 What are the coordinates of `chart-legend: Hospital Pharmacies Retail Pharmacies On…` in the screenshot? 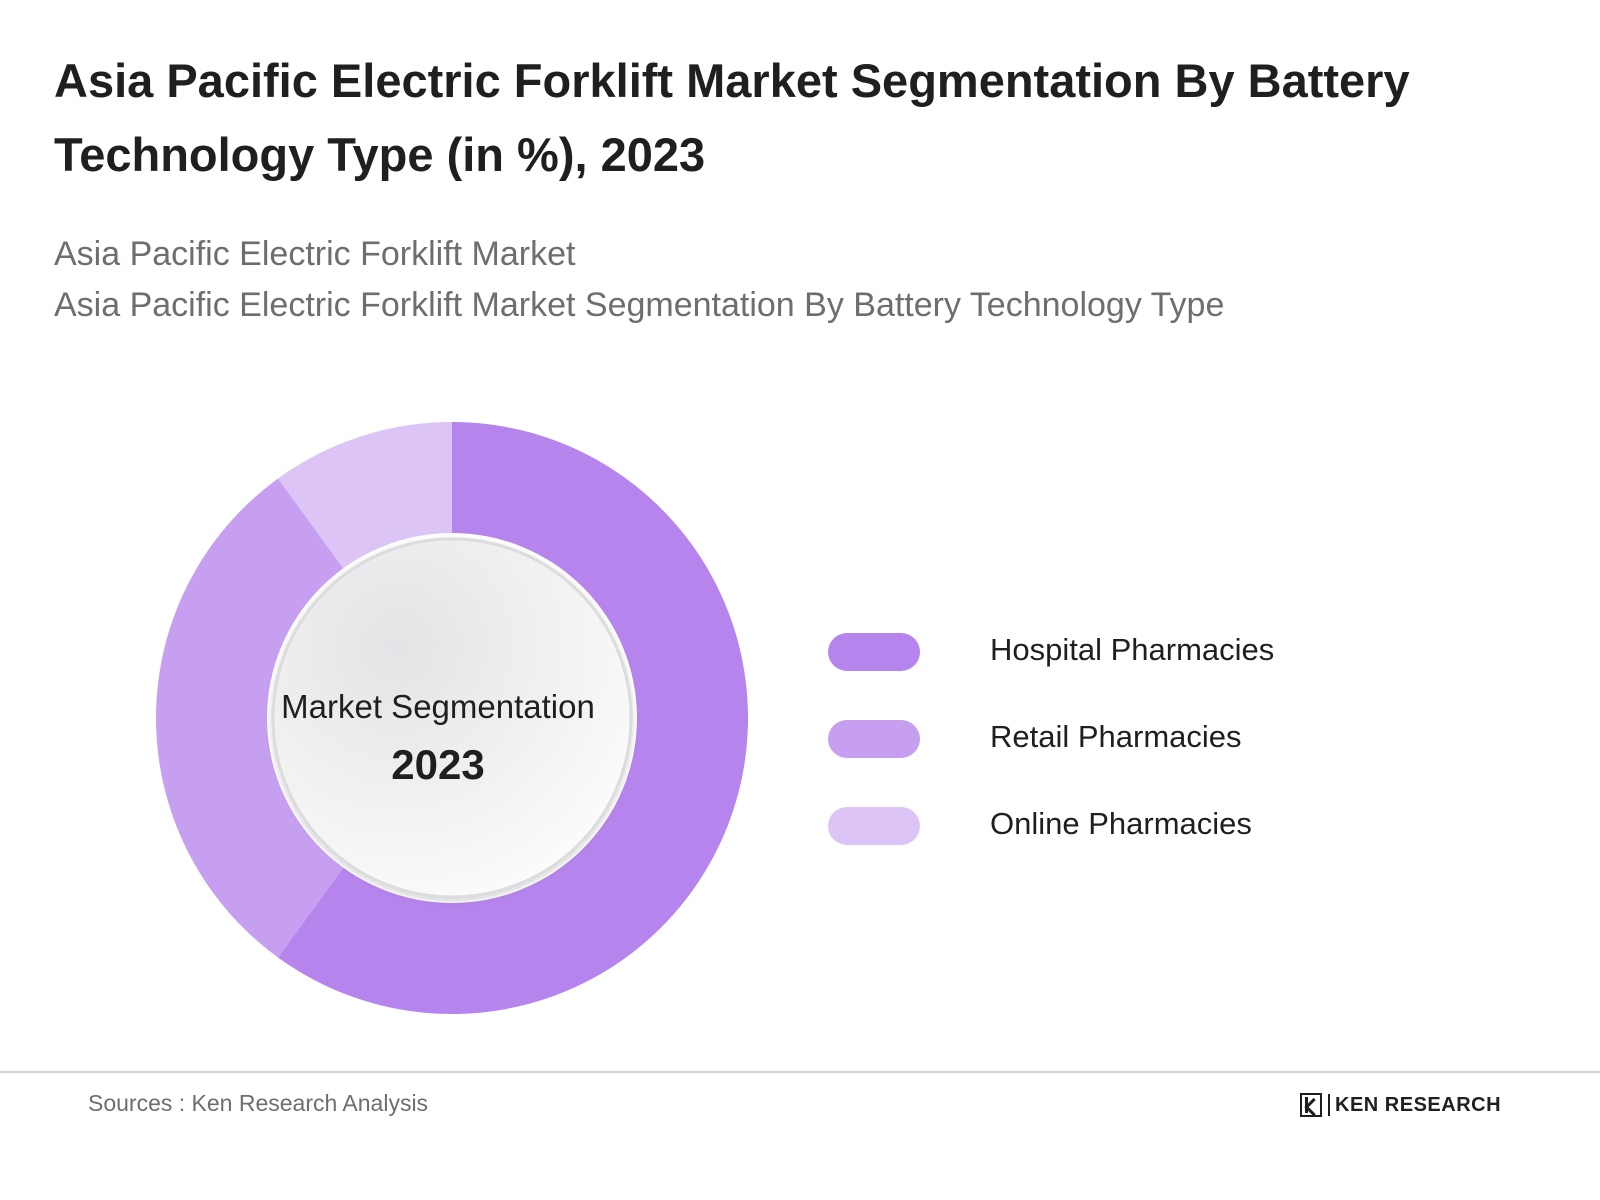 It's located at (1108, 746).